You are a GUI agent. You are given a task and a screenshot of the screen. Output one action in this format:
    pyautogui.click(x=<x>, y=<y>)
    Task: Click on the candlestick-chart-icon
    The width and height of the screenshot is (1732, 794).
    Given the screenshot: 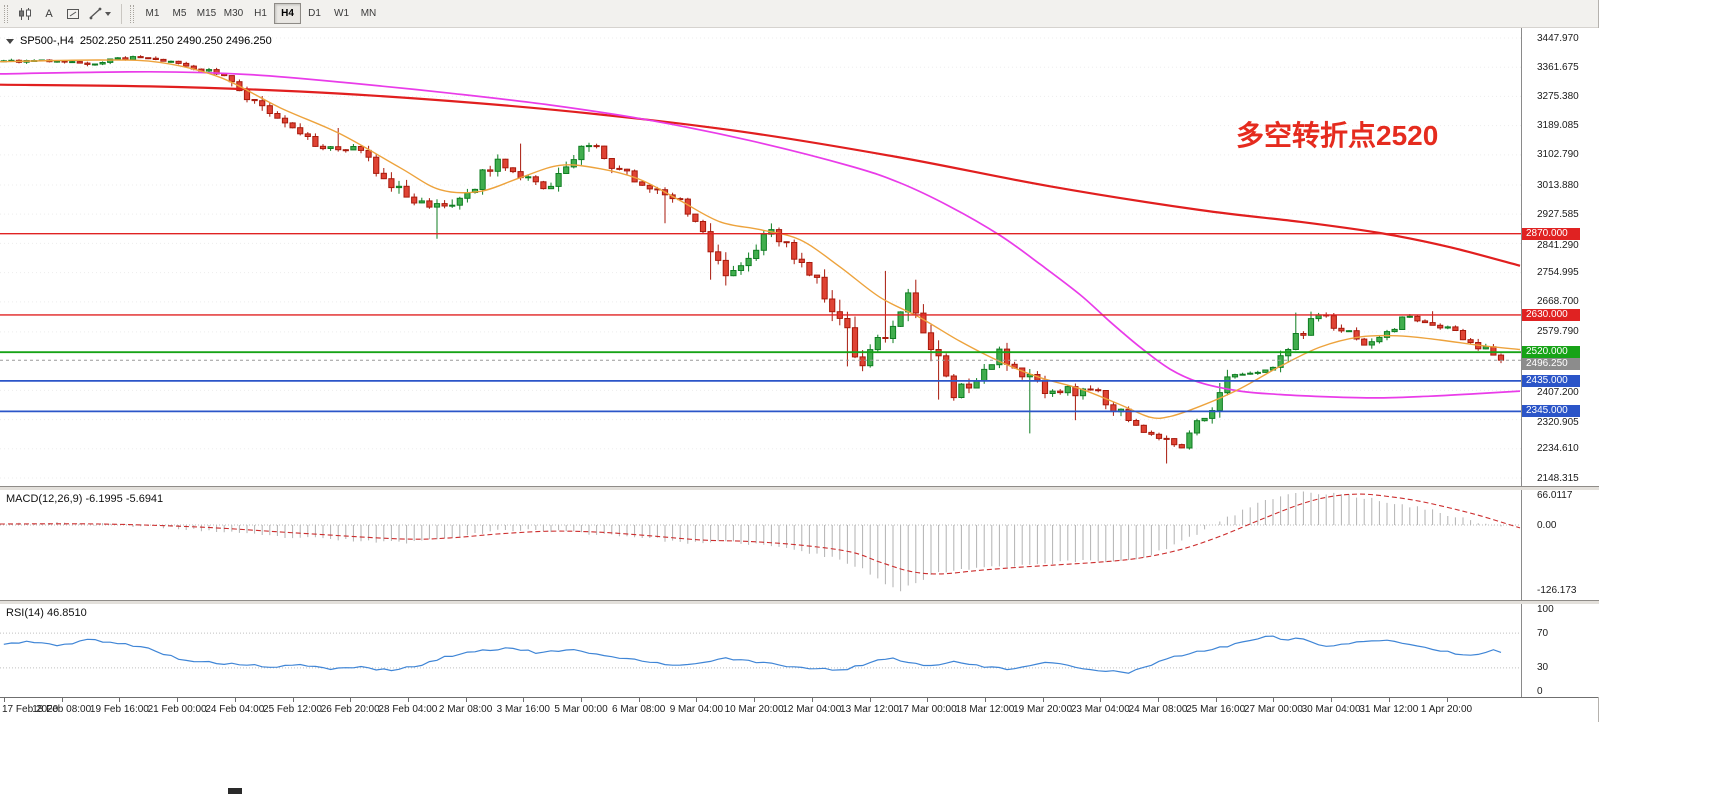 What is the action you would take?
    pyautogui.click(x=25, y=13)
    